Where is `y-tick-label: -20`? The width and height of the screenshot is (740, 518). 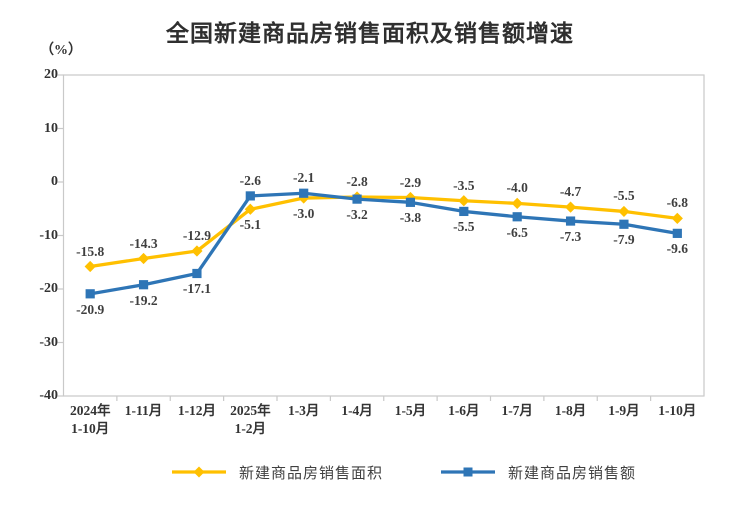
y-tick-label: -20 is located at coordinates (48, 288).